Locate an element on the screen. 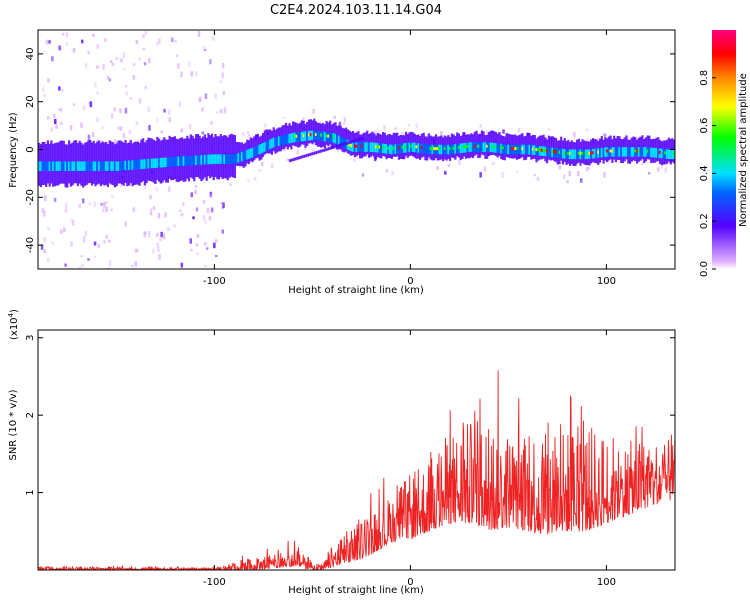 Image resolution: width=750 pixels, height=600 pixels. snr-x-tick-label: 0 is located at coordinates (410, 582).